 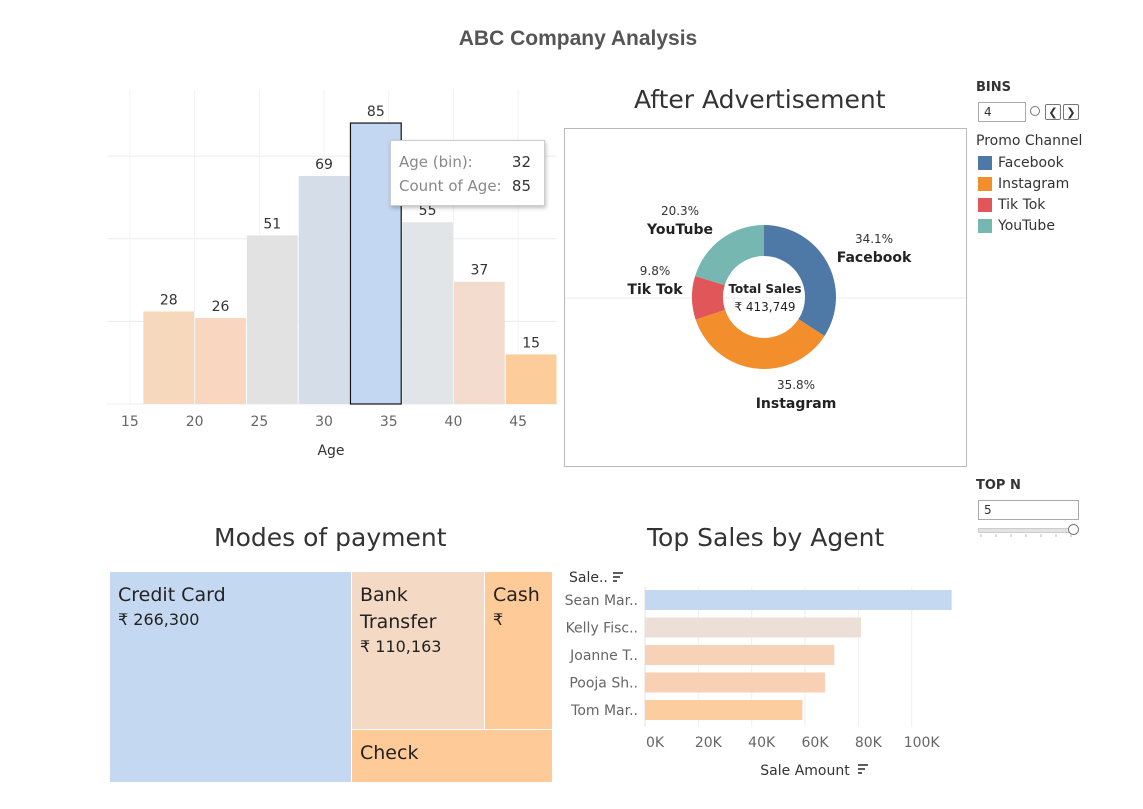 What do you see at coordinates (655, 290) in the screenshot?
I see `slice-name-label: Tik Tok` at bounding box center [655, 290].